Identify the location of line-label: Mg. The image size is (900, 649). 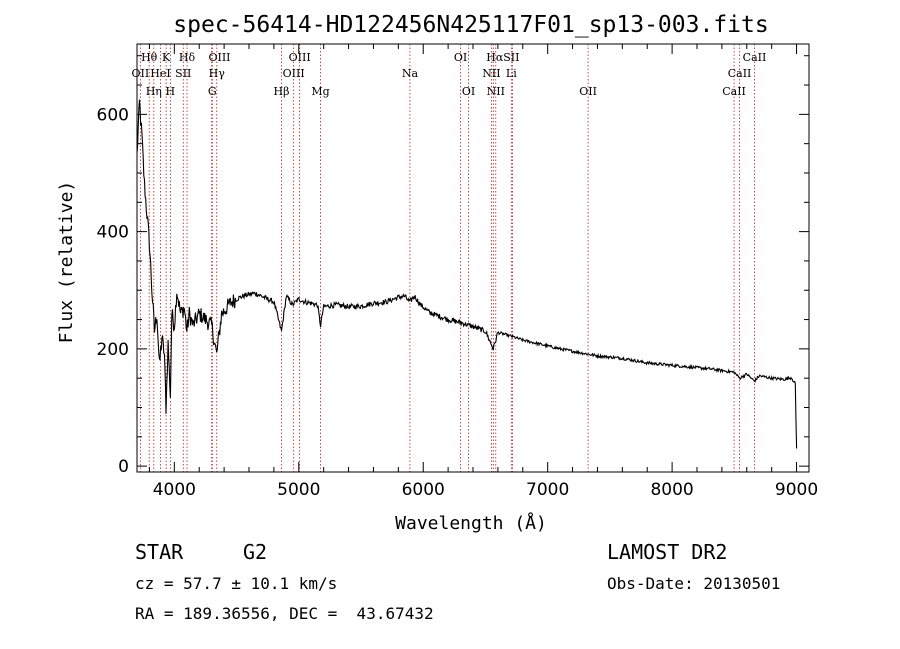
(320, 91).